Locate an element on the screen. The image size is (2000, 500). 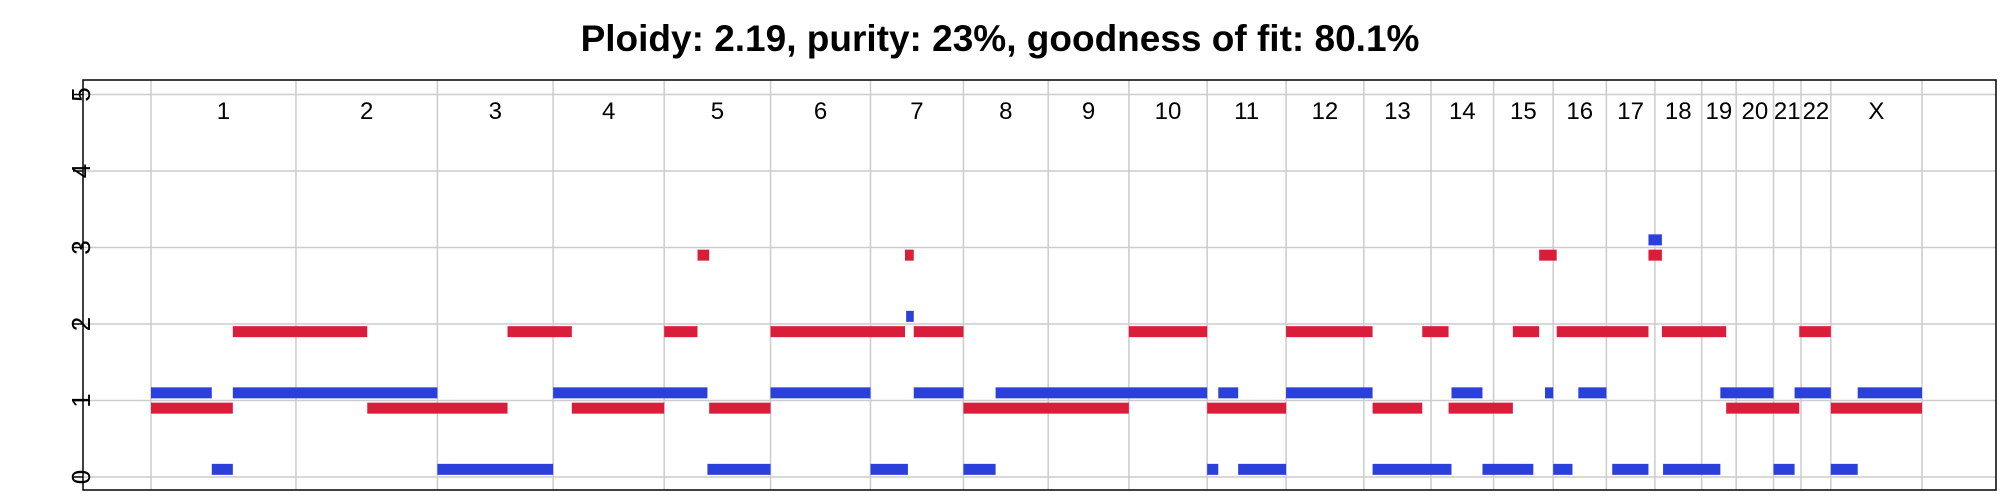
chromosome-label: 22 is located at coordinates (1816, 111).